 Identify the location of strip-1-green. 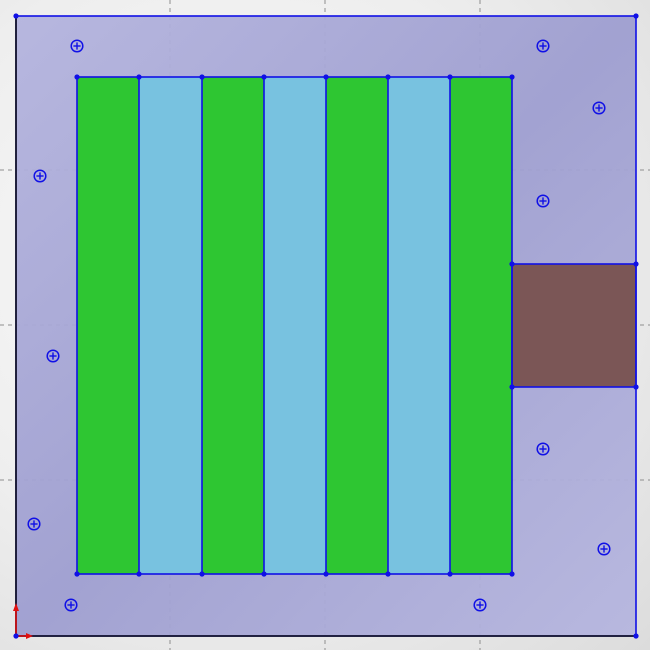
(108, 325).